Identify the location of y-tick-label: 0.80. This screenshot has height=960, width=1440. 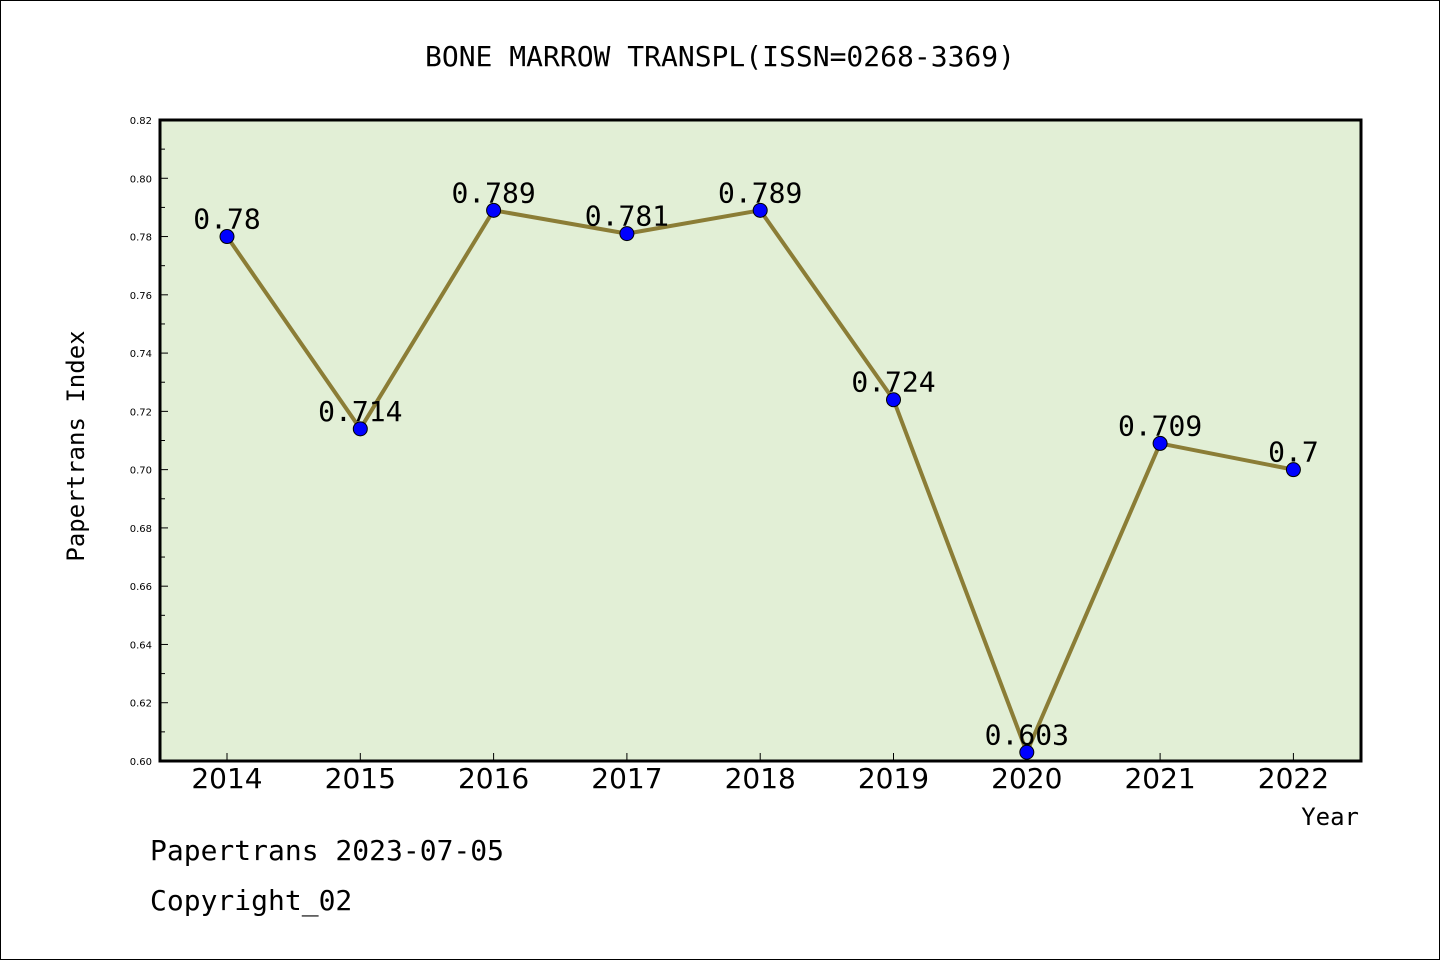
(141, 179).